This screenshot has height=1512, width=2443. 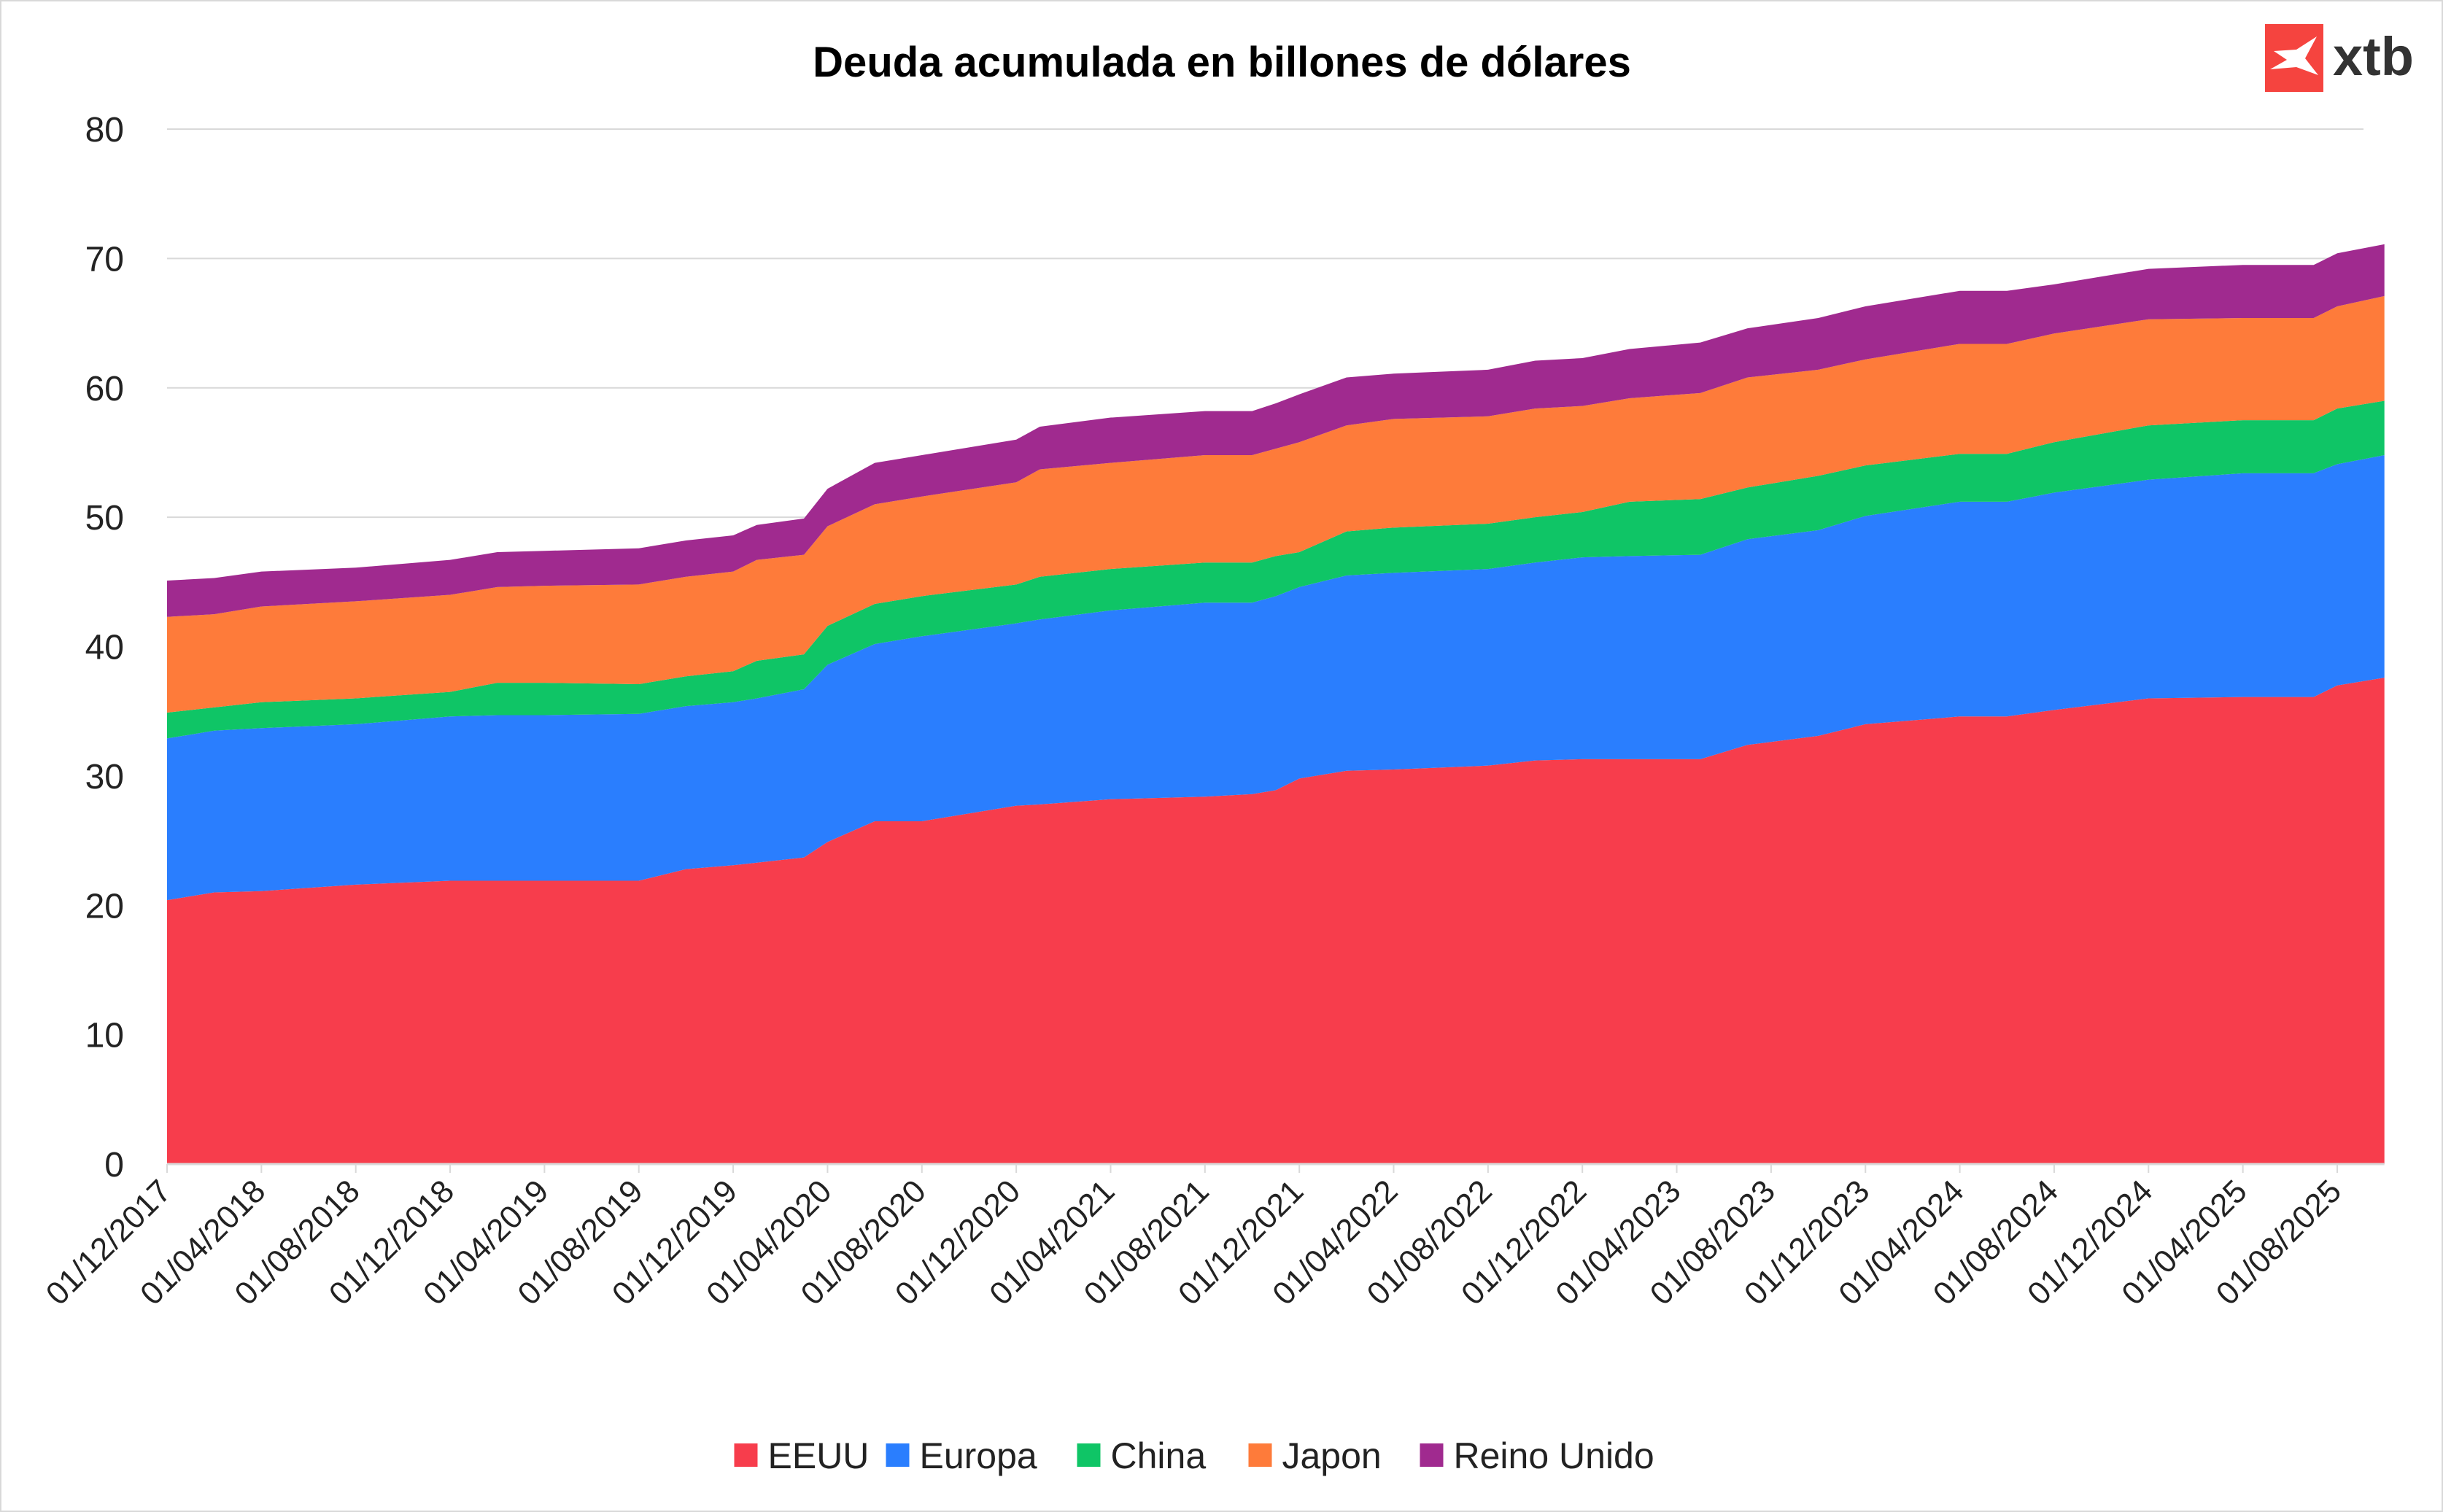 I want to click on legend-item-europa: Europa, so click(x=961, y=1455).